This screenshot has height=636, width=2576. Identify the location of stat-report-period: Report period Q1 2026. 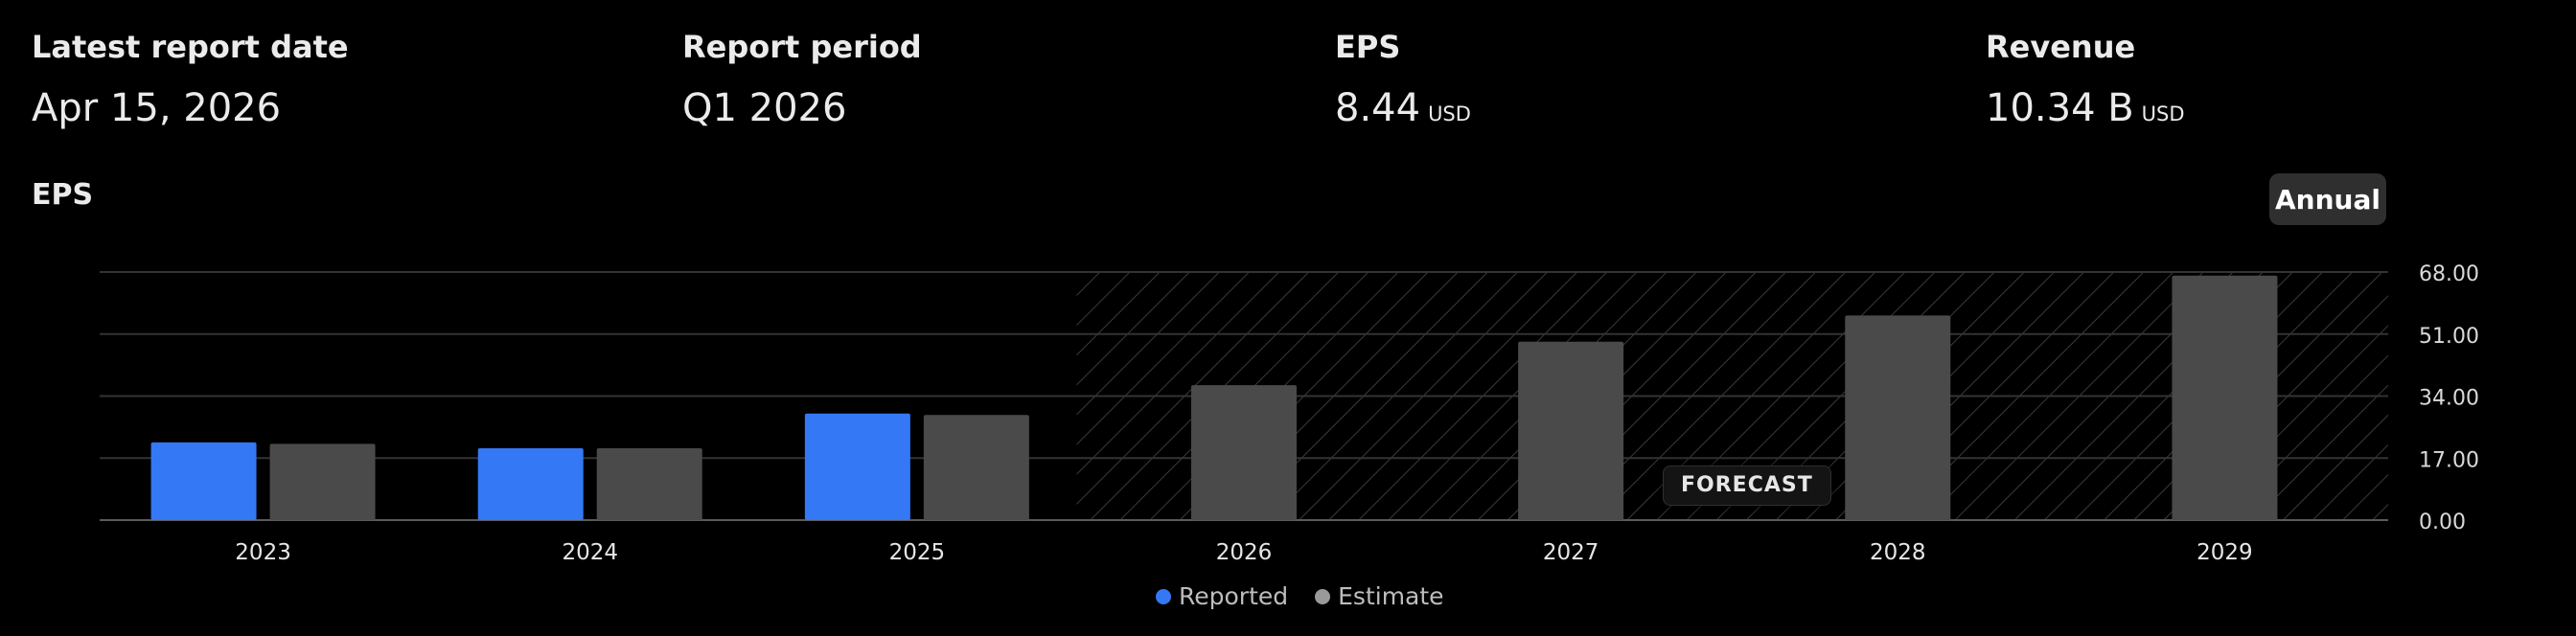
(802, 79).